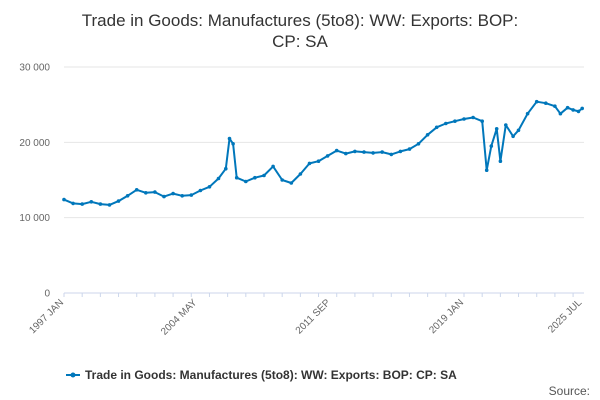  Describe the element at coordinates (47, 294) in the screenshot. I see `y-tick-label: 0` at that location.